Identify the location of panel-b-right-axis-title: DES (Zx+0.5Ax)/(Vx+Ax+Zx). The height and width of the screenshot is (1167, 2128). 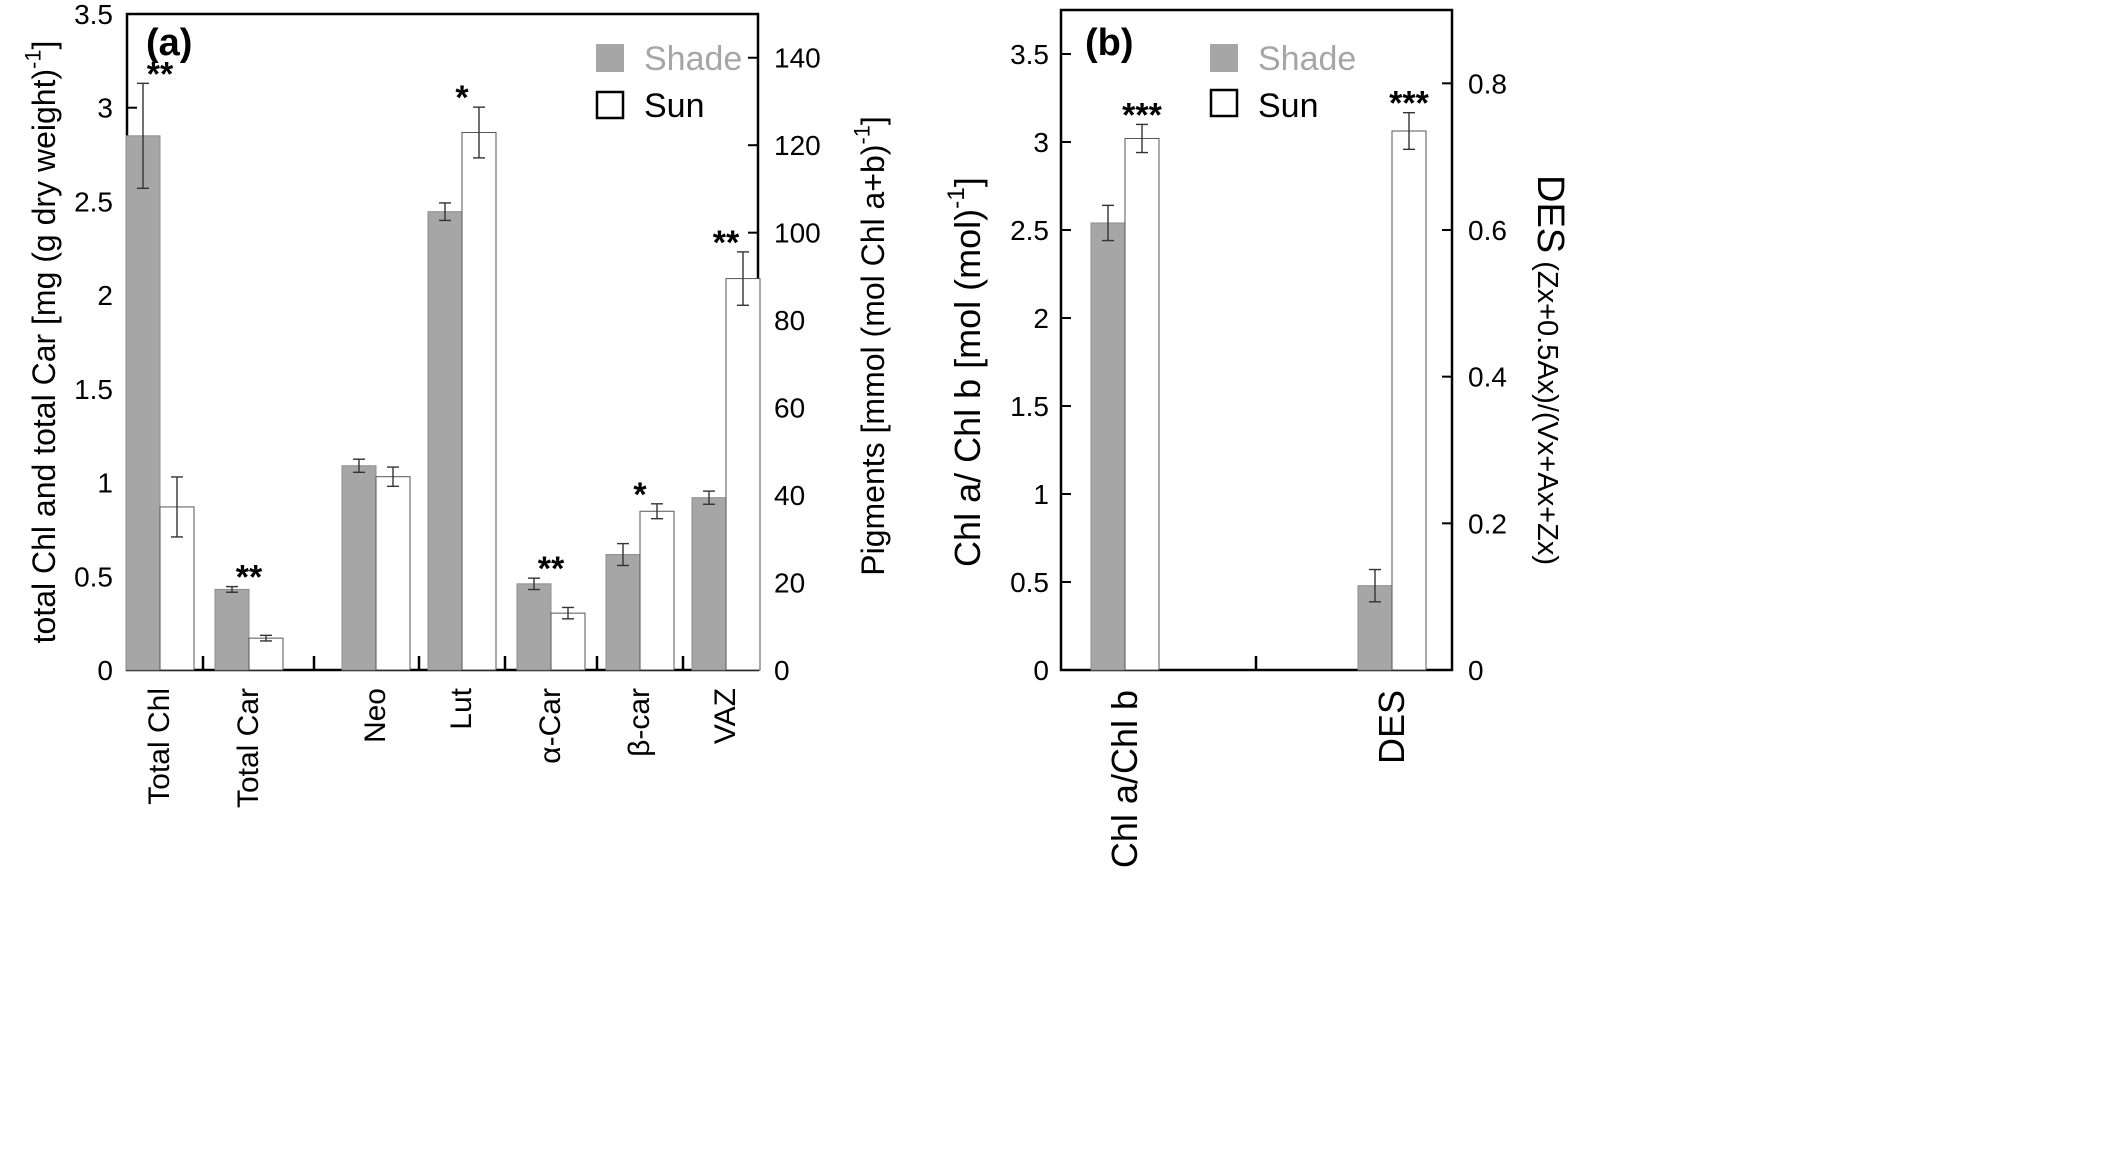
(1550, 370).